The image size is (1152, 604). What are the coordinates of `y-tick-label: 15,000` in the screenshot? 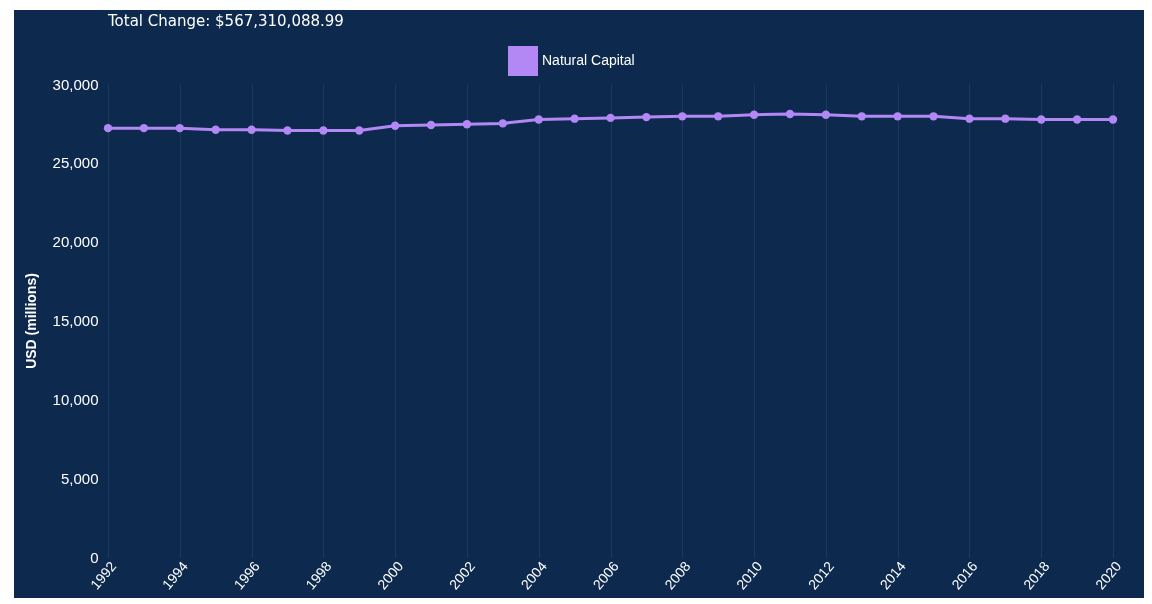 It's located at (75, 320).